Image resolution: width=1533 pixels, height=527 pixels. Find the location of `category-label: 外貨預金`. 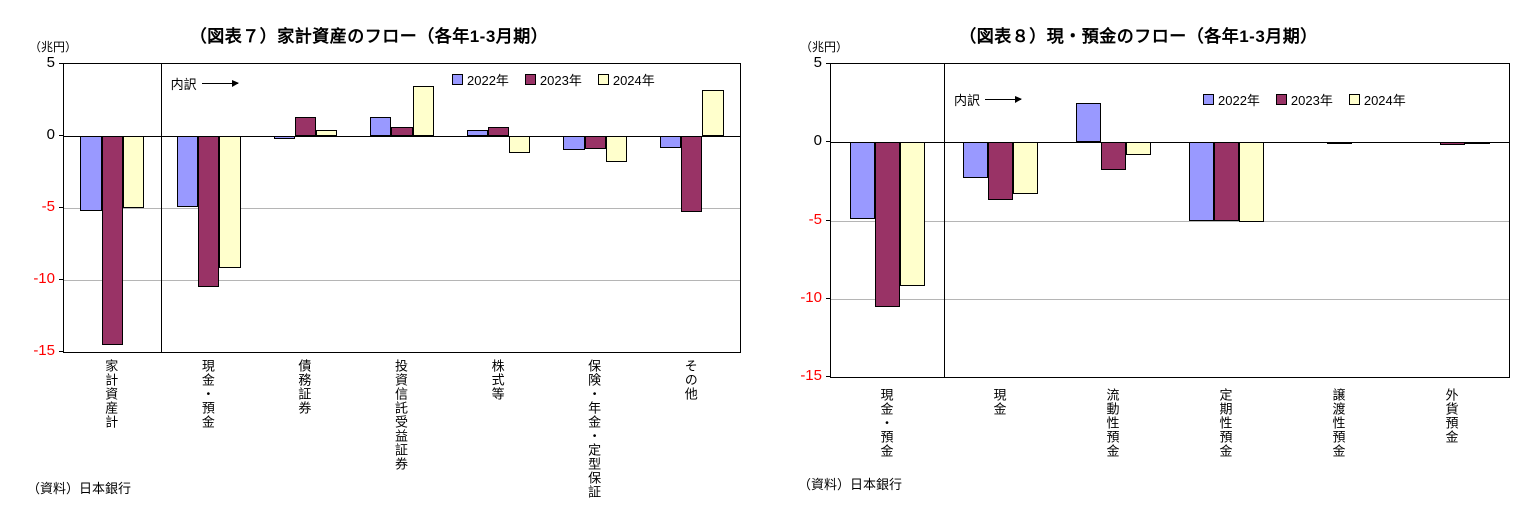

category-label: 外貨預金 is located at coordinates (1451, 416).